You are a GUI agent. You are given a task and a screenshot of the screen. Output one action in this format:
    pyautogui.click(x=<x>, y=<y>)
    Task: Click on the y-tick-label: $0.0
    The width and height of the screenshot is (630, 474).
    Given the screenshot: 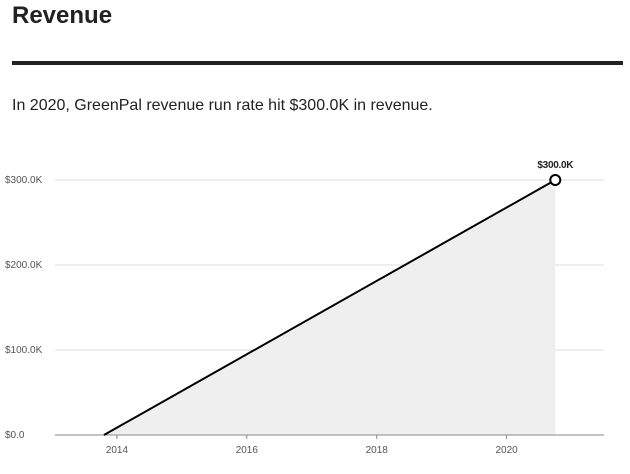 What is the action you would take?
    pyautogui.click(x=15, y=435)
    